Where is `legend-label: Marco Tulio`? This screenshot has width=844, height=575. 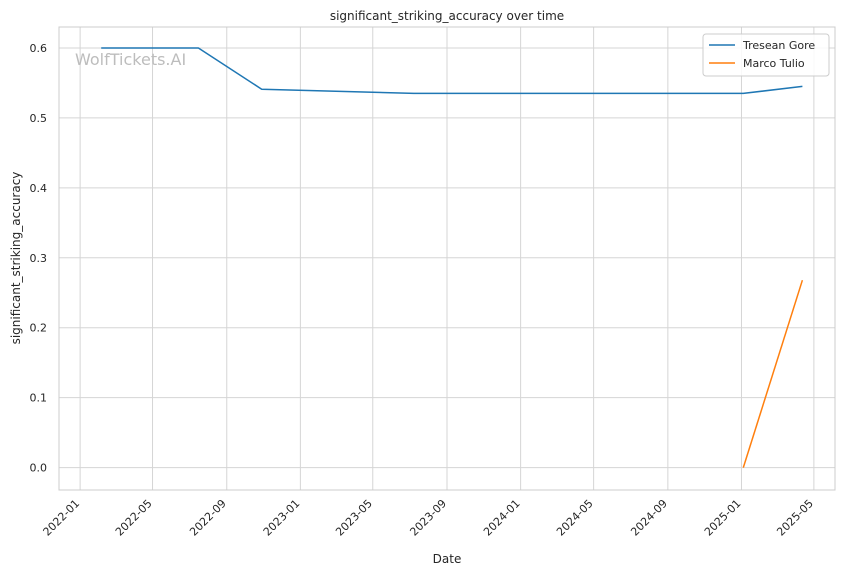
legend-label: Marco Tulio is located at coordinates (774, 63).